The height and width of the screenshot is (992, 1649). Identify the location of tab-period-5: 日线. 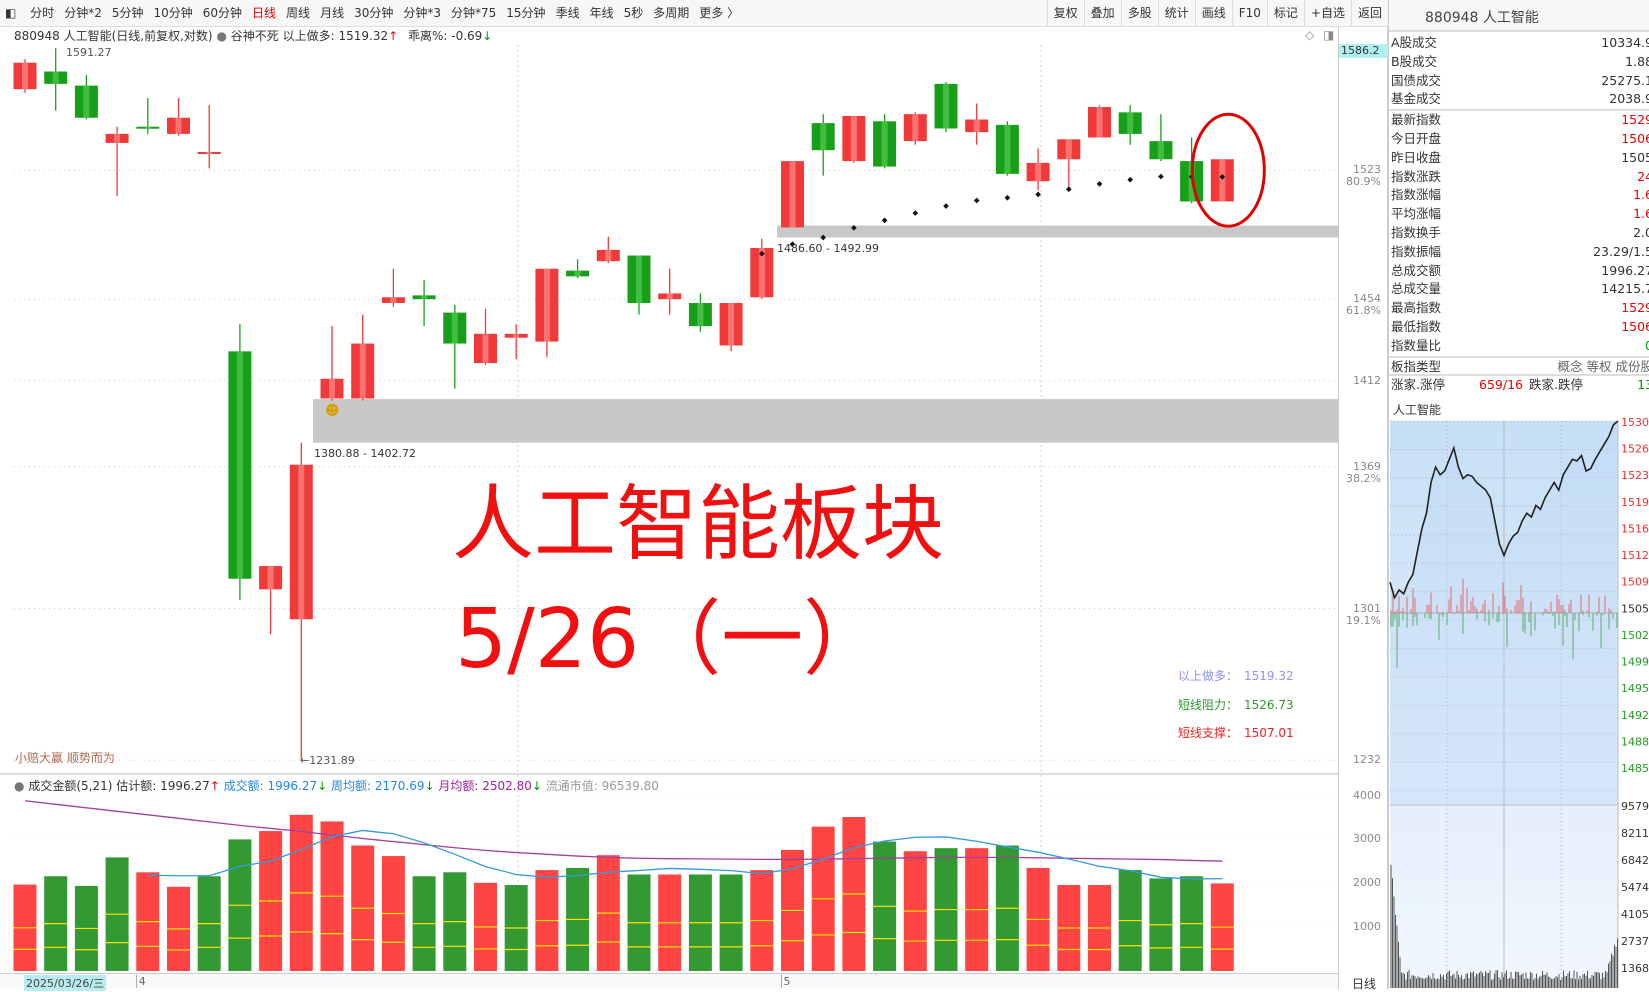
(264, 13).